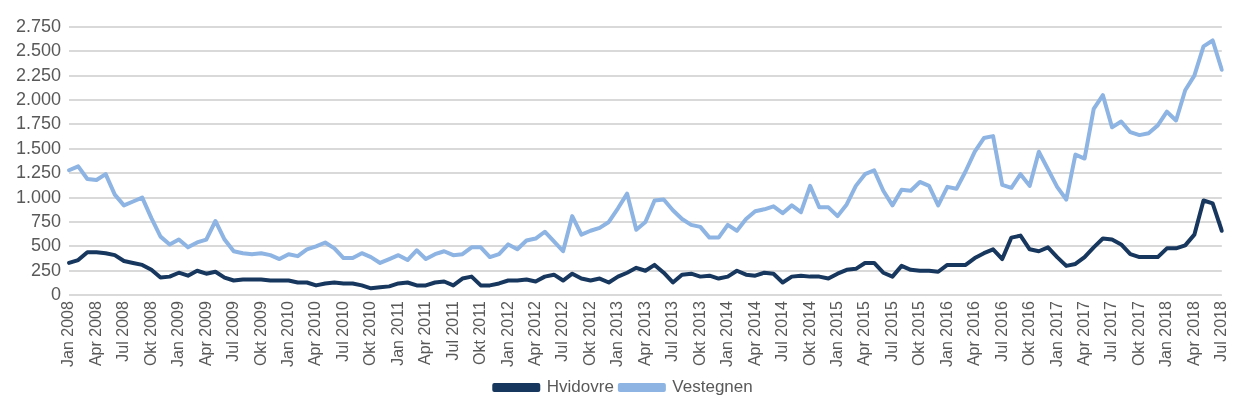 The image size is (1255, 414). What do you see at coordinates (919, 334) in the screenshot?
I see `x-tick-label: Okt 2015` at bounding box center [919, 334].